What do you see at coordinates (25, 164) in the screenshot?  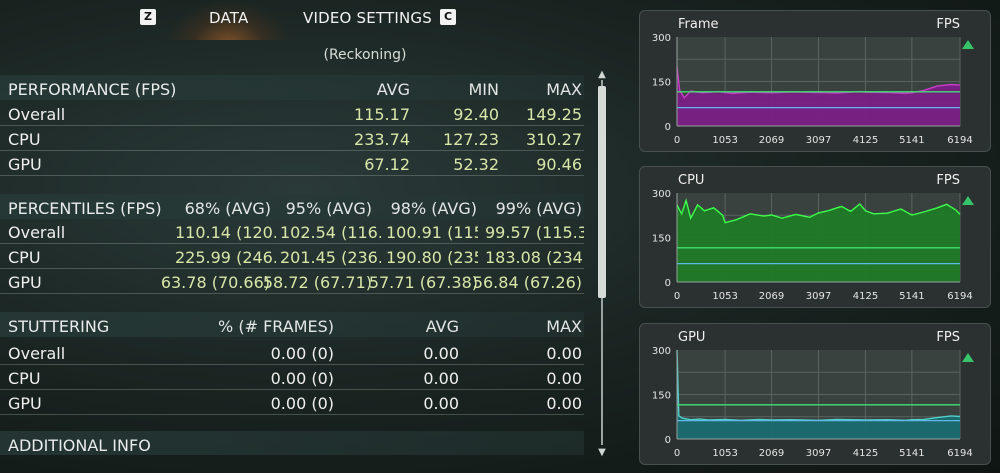 I see `row-label: GPU` at bounding box center [25, 164].